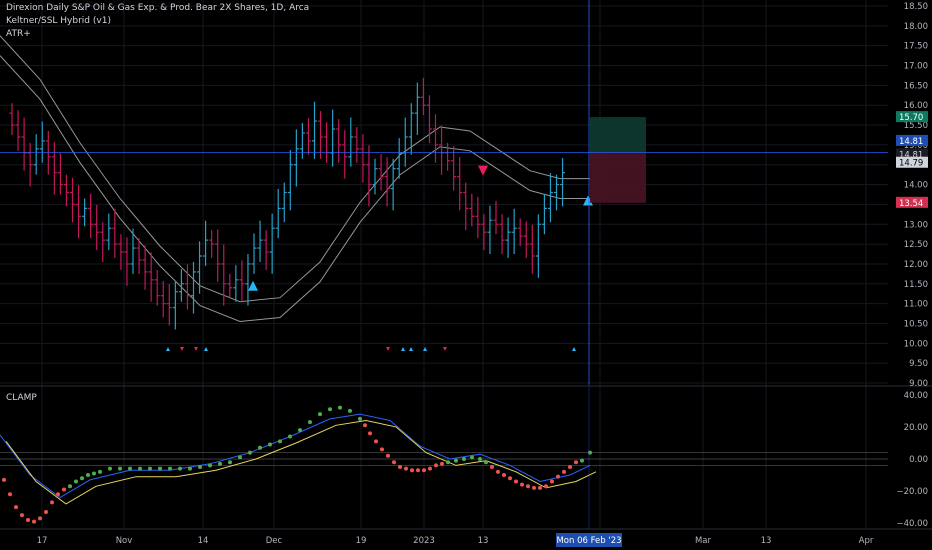  What do you see at coordinates (916, 245) in the screenshot?
I see `price-tick-label: 12.50` at bounding box center [916, 245].